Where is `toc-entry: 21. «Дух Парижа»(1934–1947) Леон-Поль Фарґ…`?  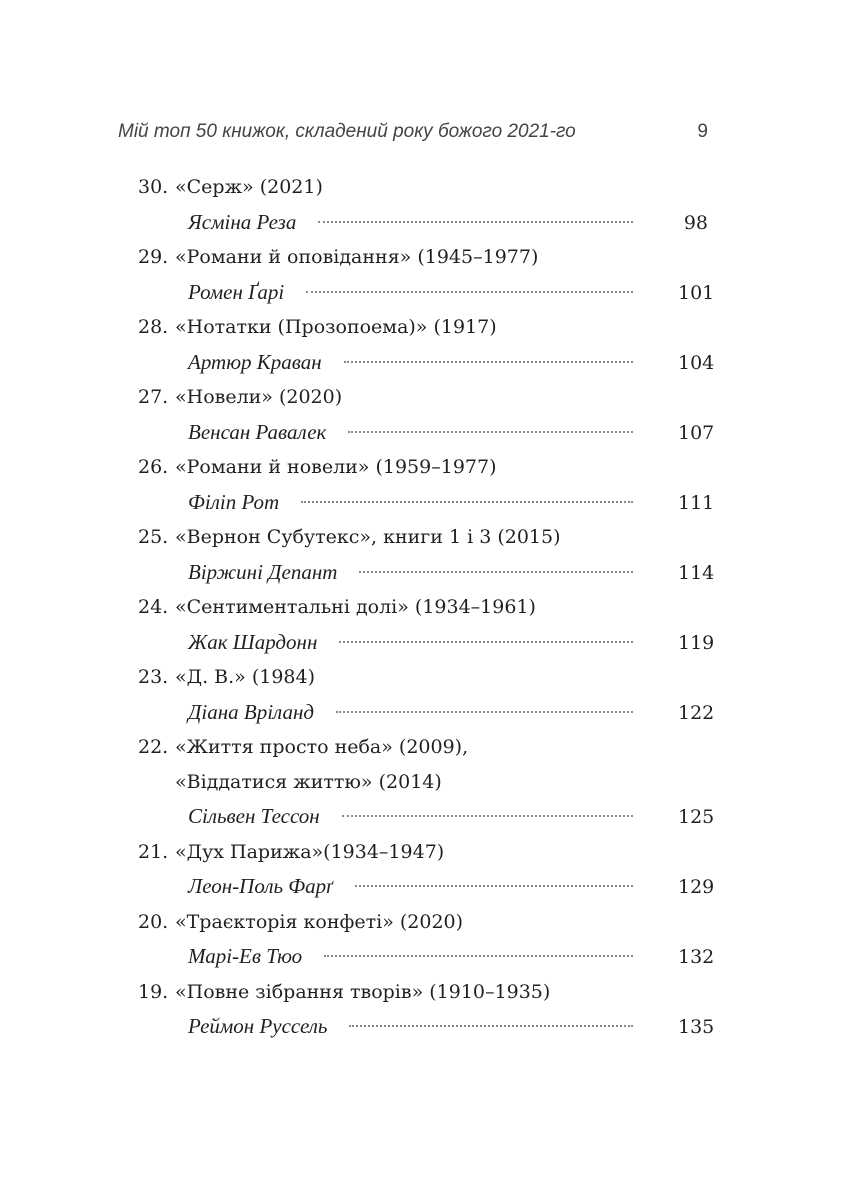 toc-entry: 21. «Дух Парижа»(1934–1947) Леон-Поль Фарґ… is located at coordinates (426, 870).